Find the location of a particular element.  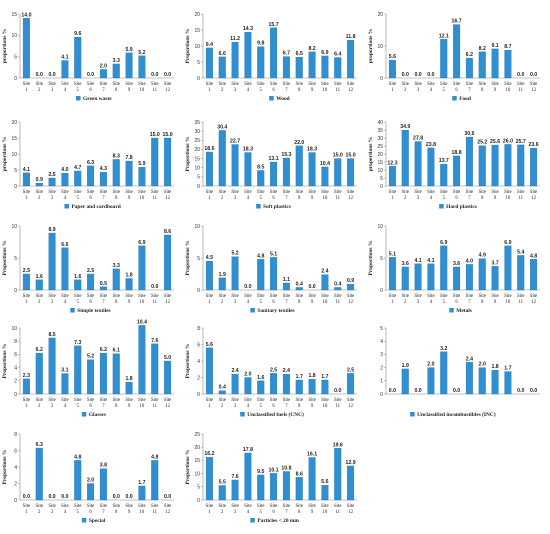

bar-value-label: 6.3 is located at coordinates (39, 445).